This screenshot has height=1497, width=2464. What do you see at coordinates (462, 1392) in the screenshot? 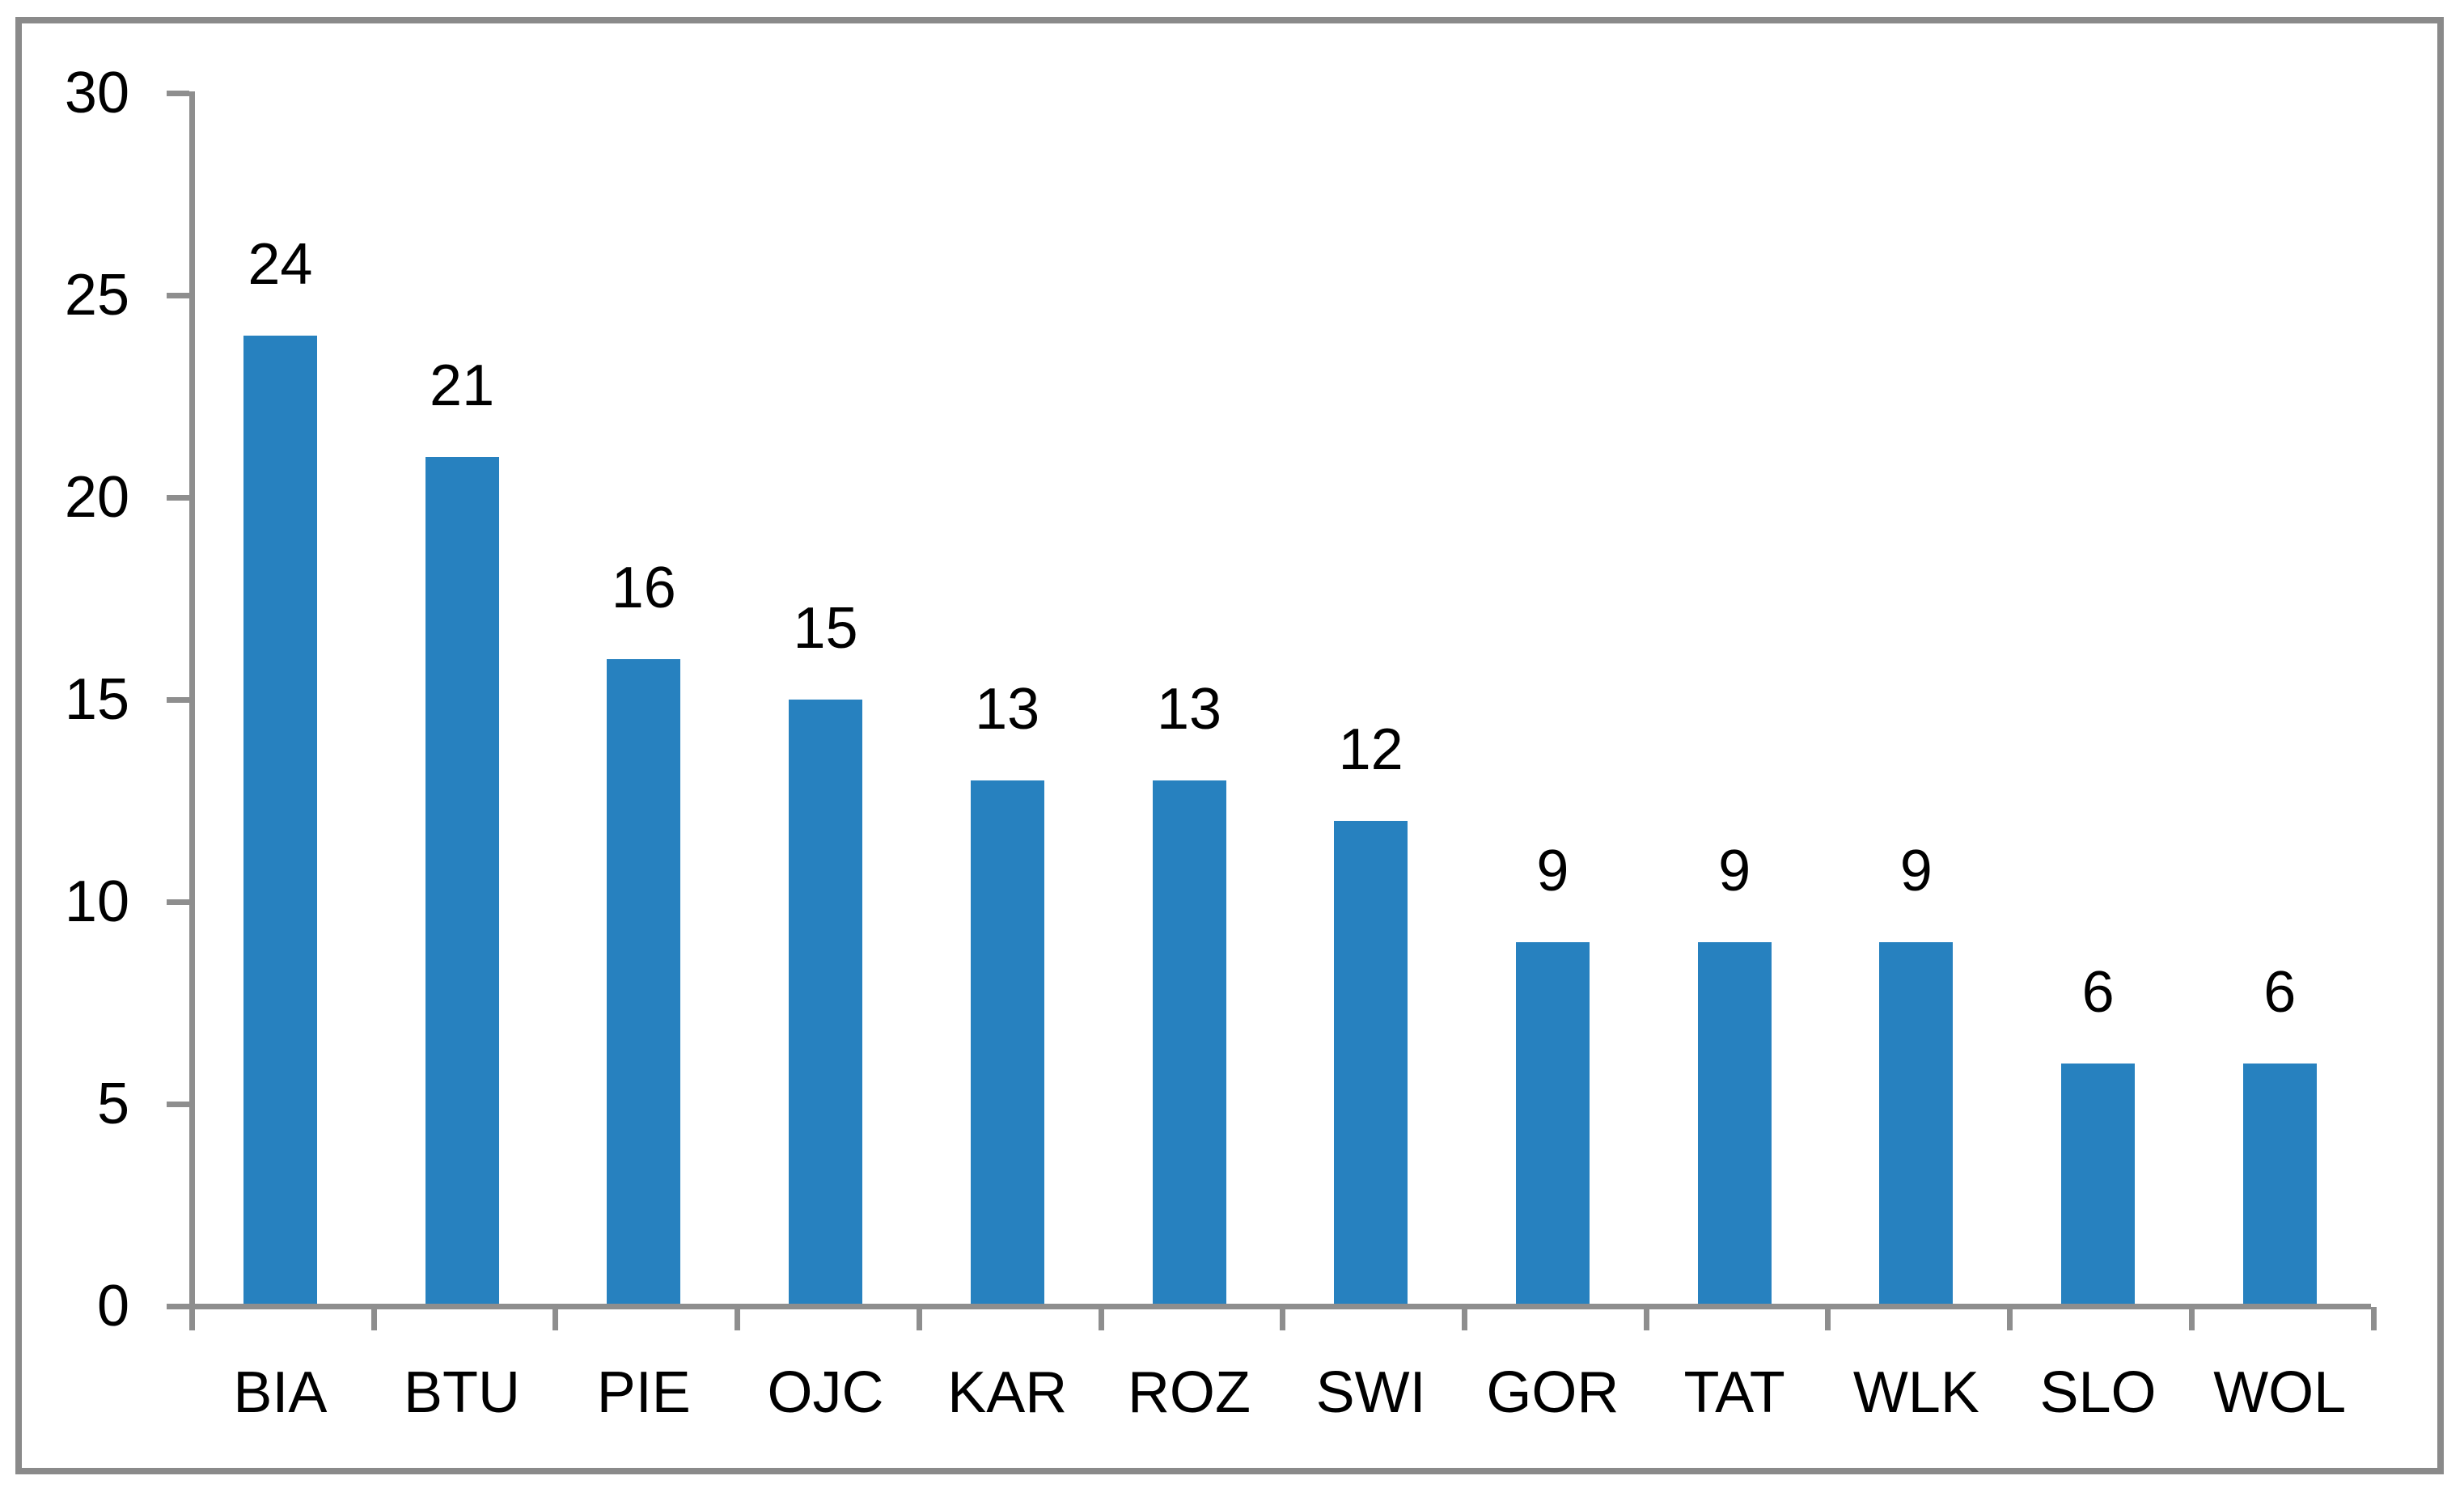
I see `x-category-label: BTU` at bounding box center [462, 1392].